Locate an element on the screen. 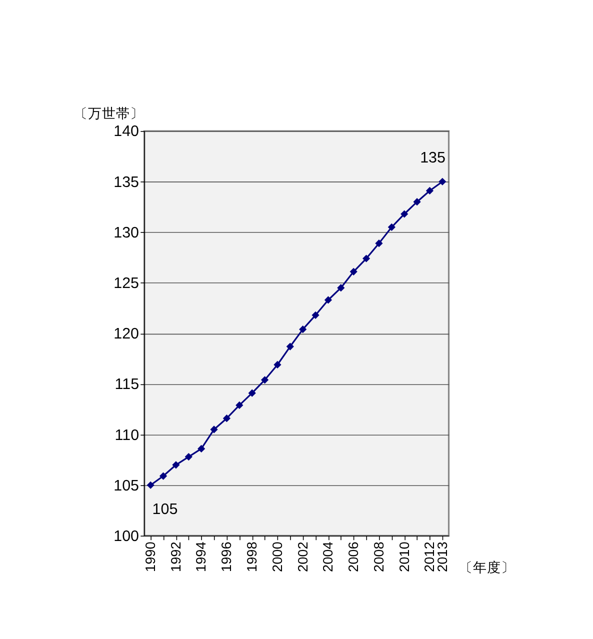  x-tick-label: 2006 is located at coordinates (354, 557).